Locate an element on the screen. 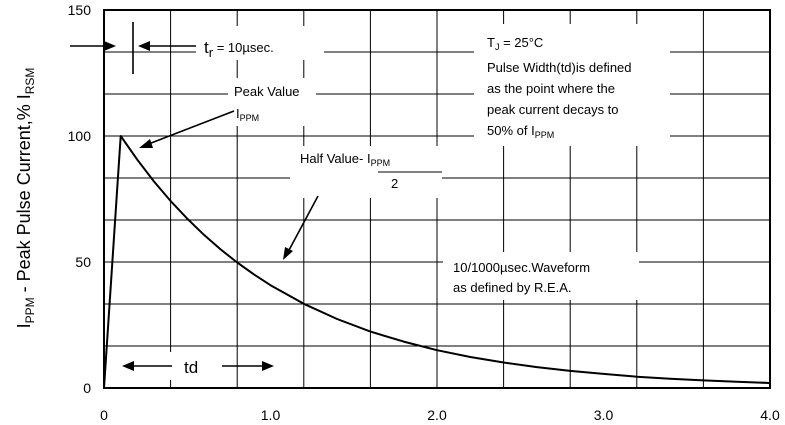 Image resolution: width=785 pixels, height=425 pixels. x-tick-label: 0 is located at coordinates (104, 415).